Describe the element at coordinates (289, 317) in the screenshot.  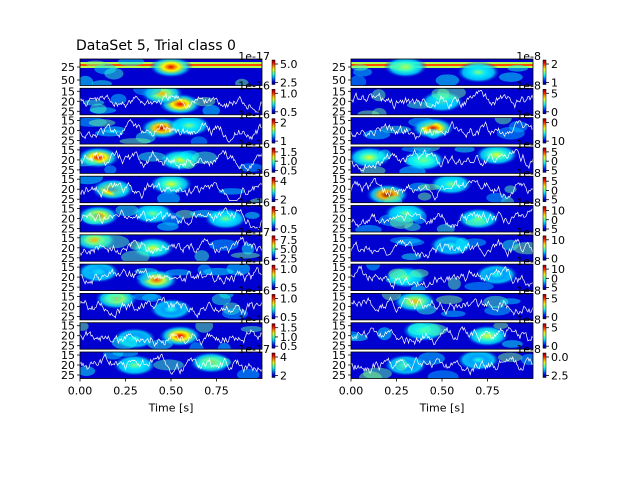
I see `colorbar-tick-label: 0.5` at that location.